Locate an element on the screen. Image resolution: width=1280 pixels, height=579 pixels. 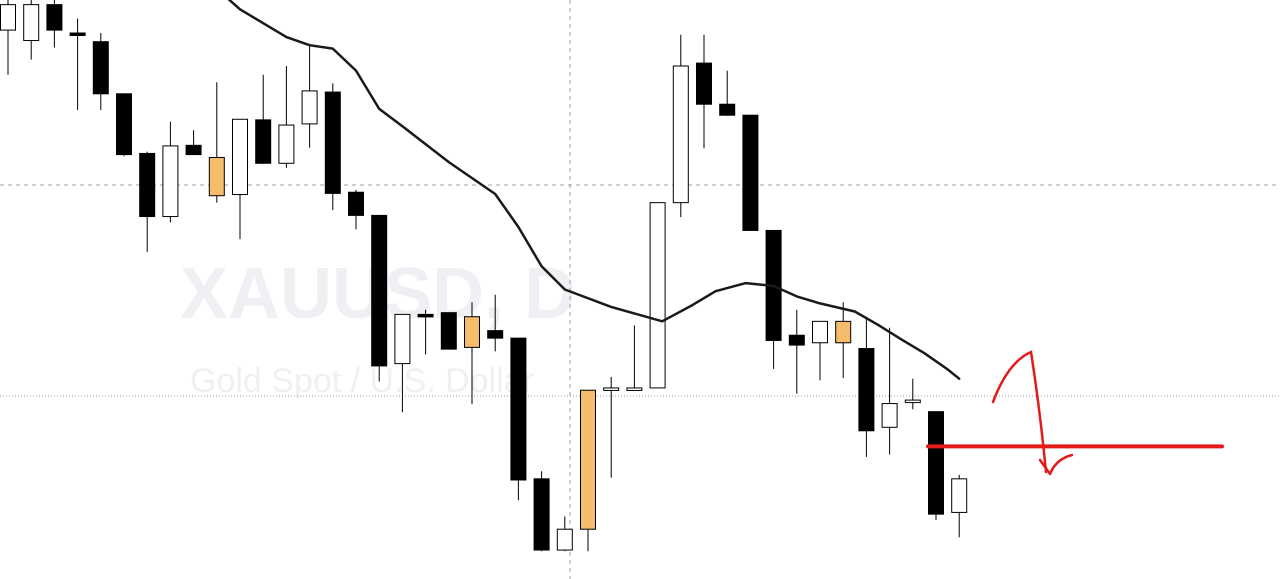
arrow-head is located at coordinates (1056, 464).